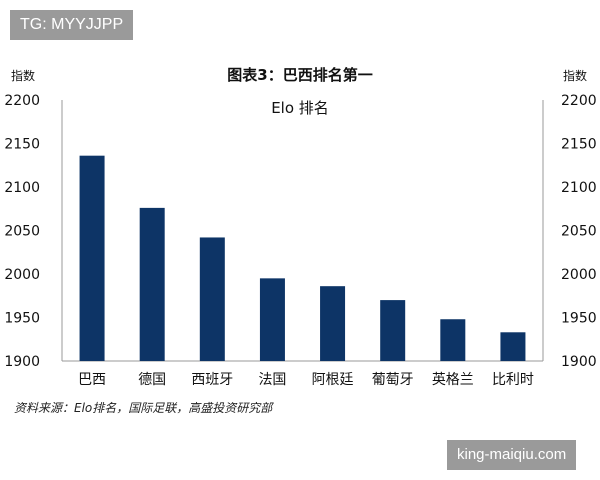  What do you see at coordinates (512, 455) in the screenshot?
I see `watermark-bottom: king-maiqiu.com` at bounding box center [512, 455].